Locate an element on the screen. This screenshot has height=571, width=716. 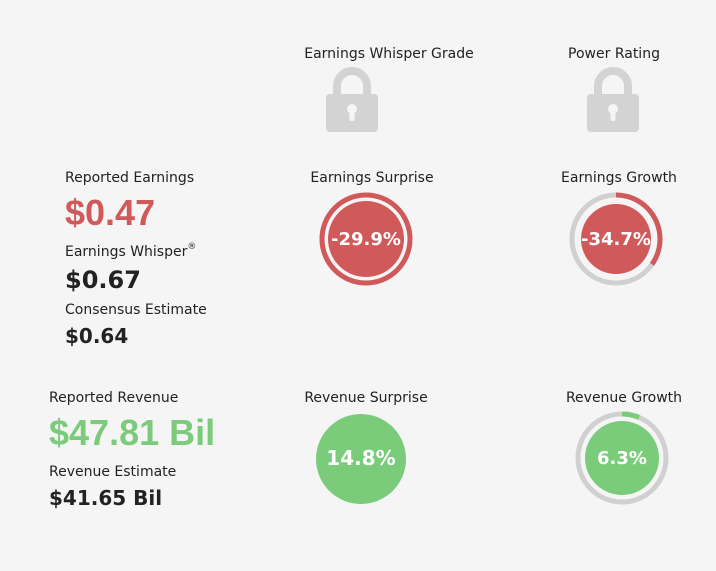
consensus-estimate-value: $0.64 is located at coordinates (97, 336).